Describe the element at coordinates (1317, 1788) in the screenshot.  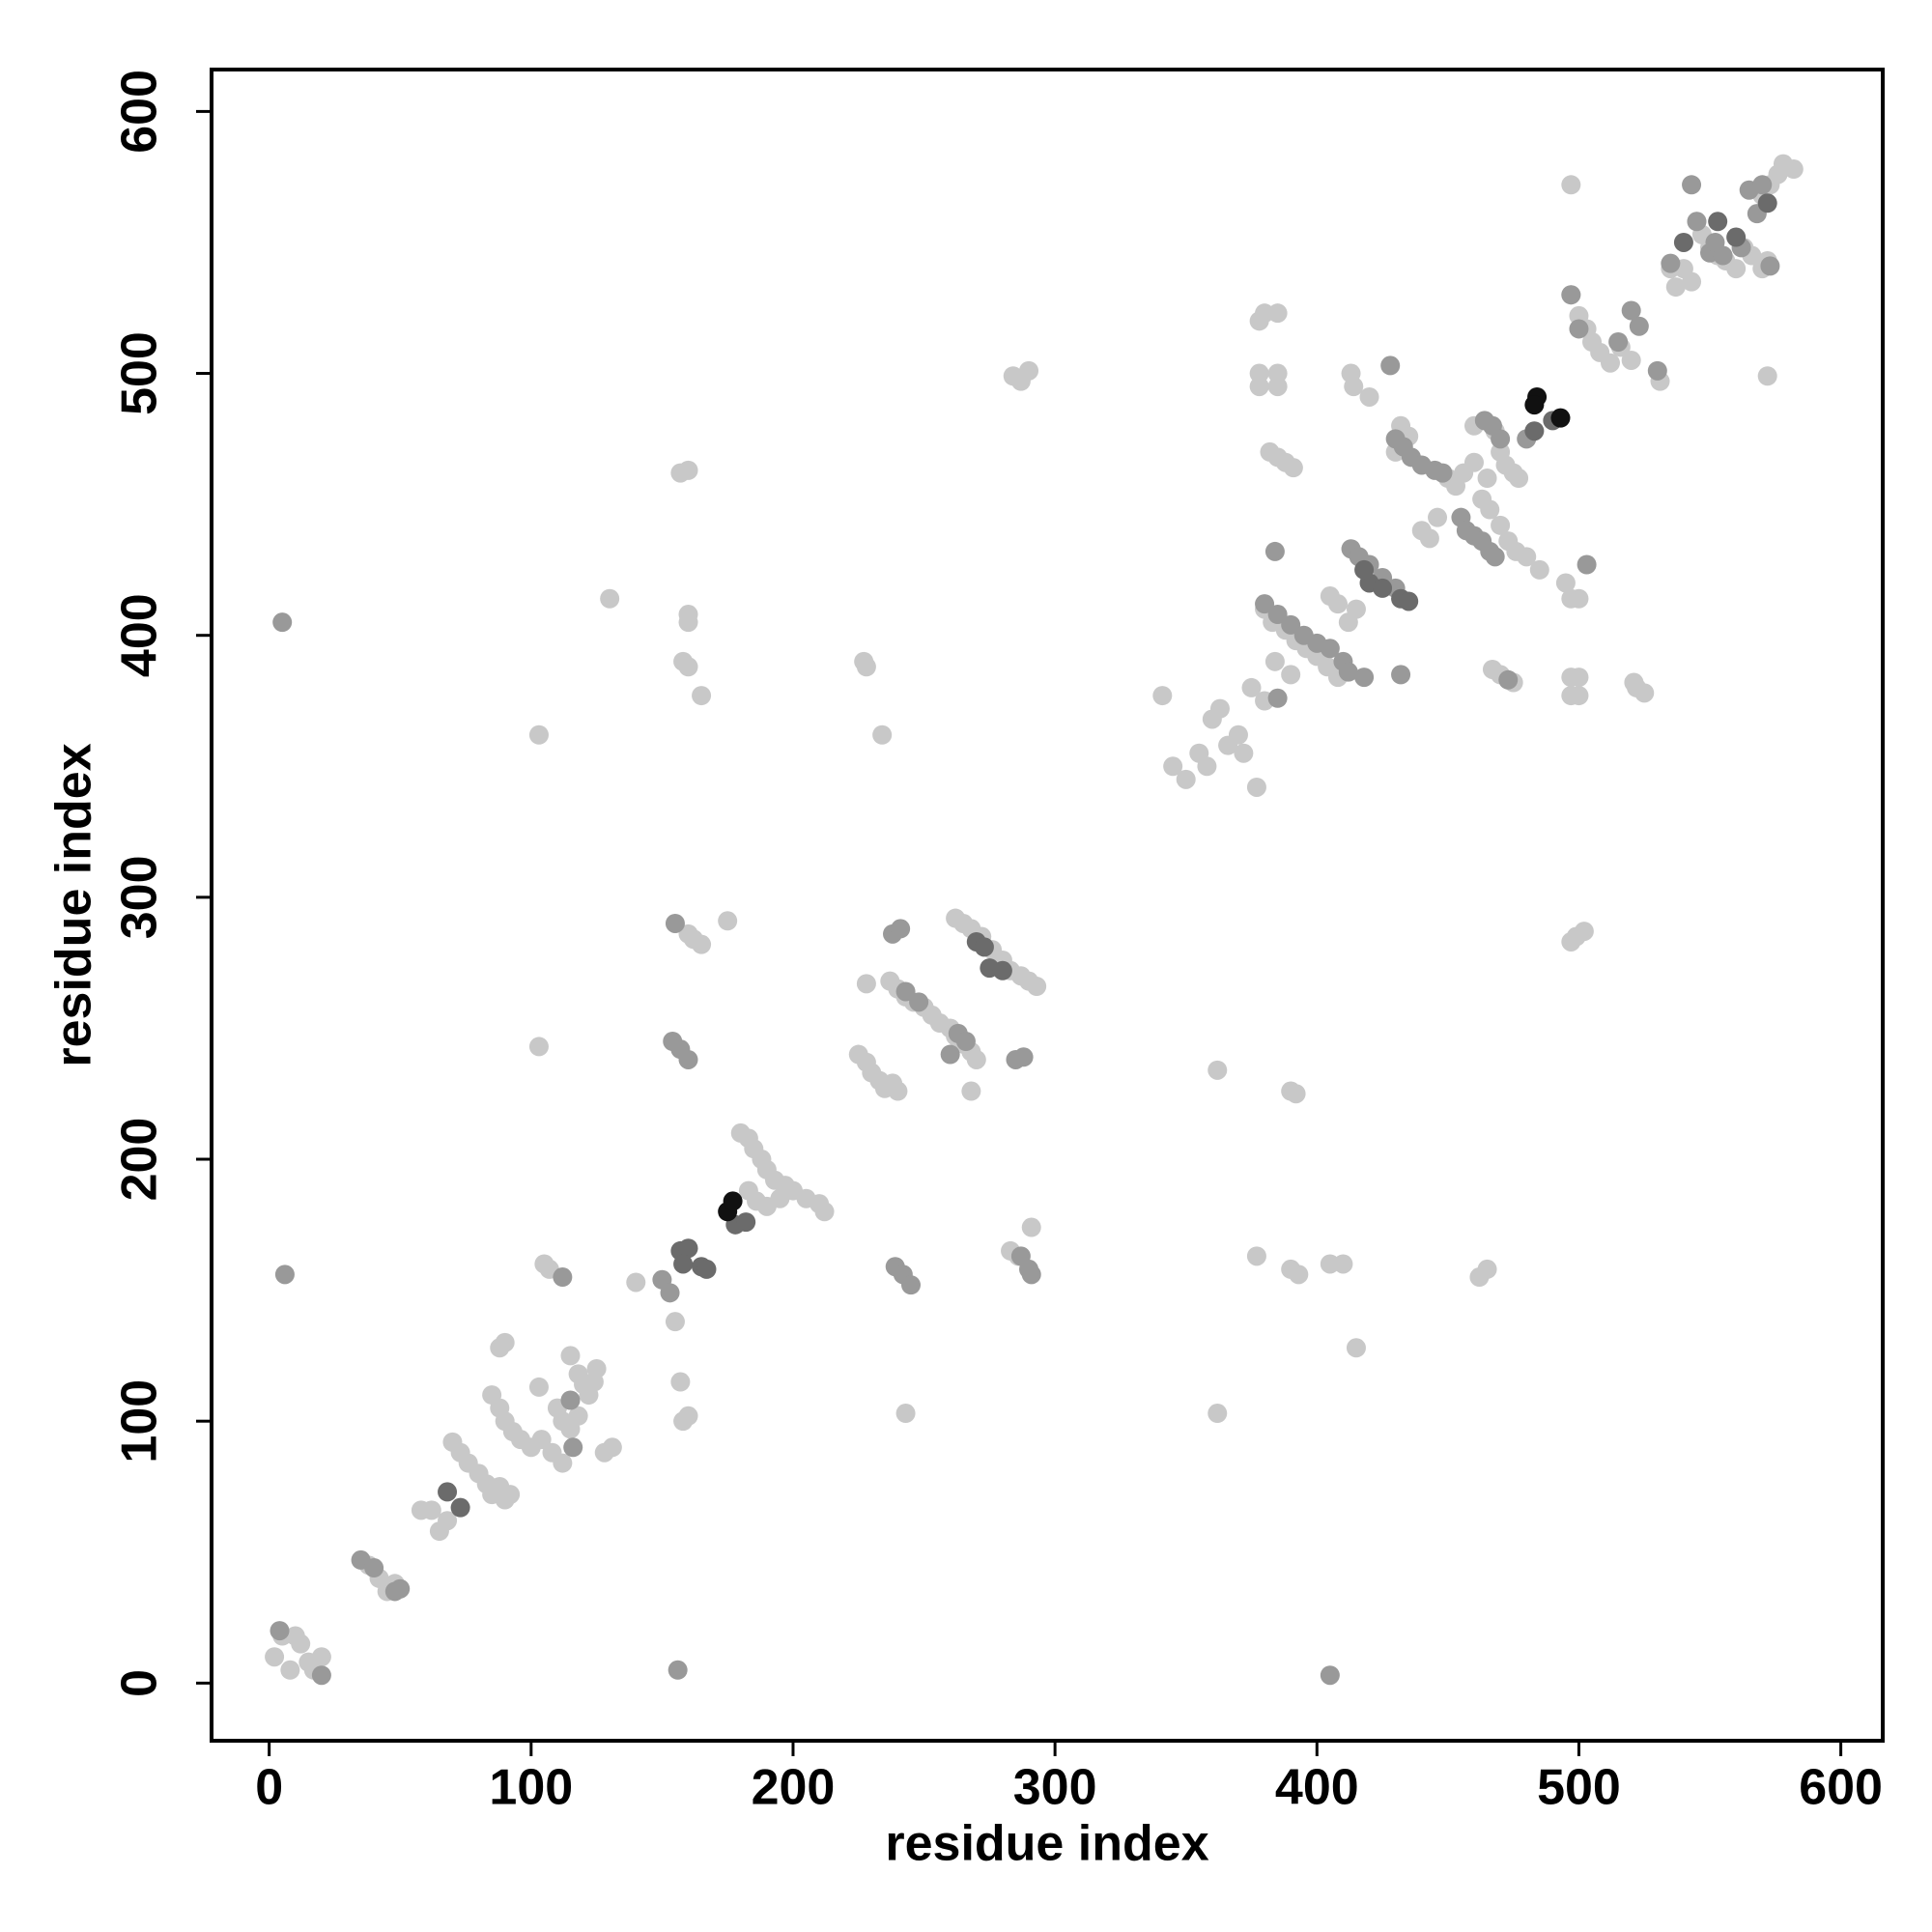
I see `x-tick-label: 400` at that location.